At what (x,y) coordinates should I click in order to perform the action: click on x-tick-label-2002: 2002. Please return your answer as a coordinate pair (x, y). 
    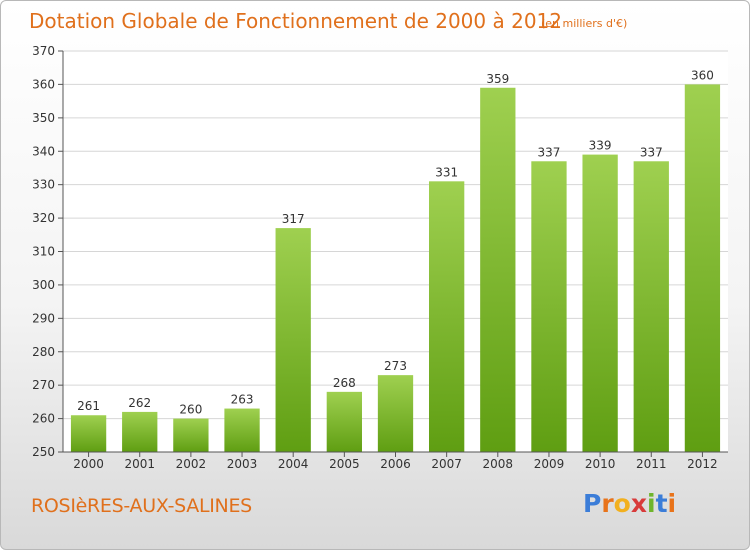
    Looking at the image, I should click on (191, 464).